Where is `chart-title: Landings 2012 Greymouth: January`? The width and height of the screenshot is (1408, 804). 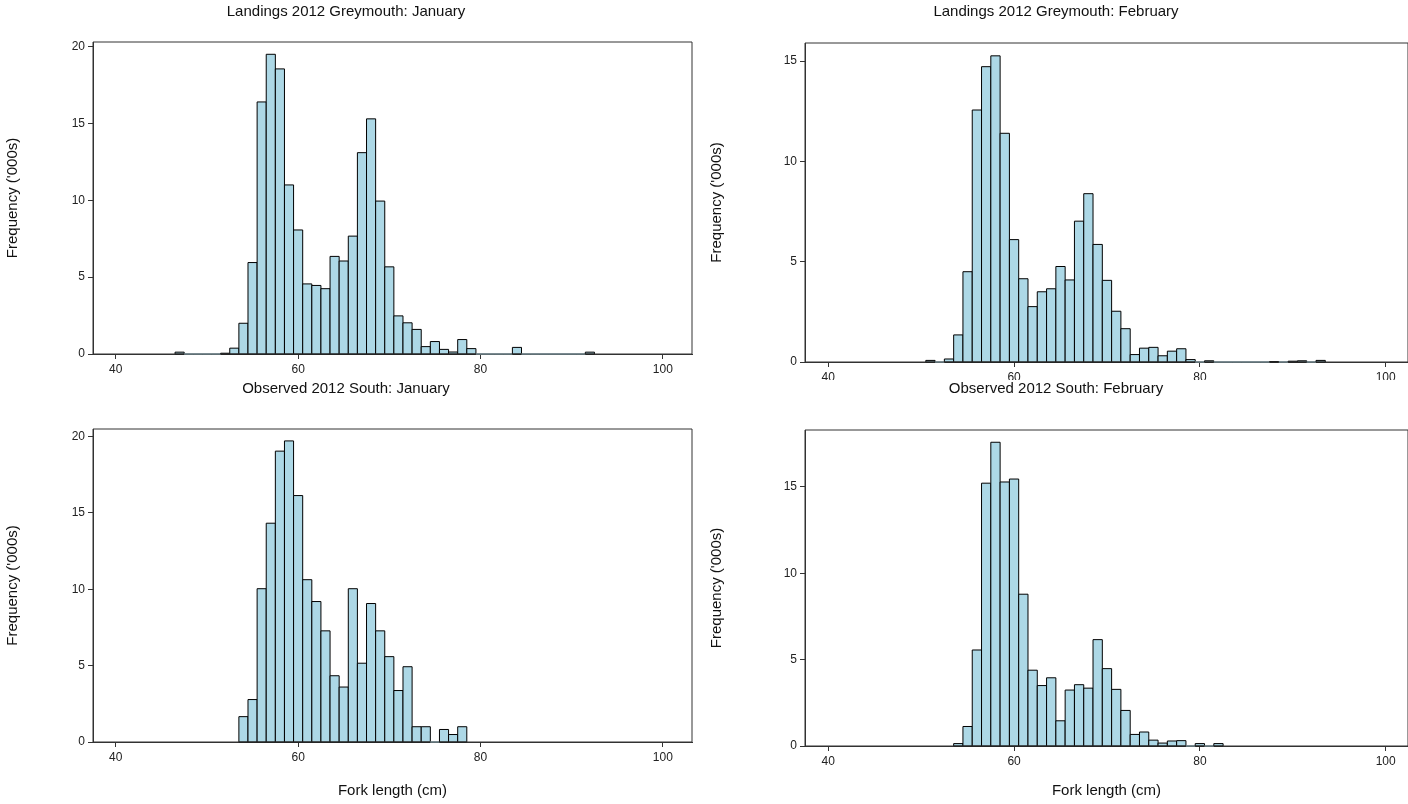
chart-title: Landings 2012 Greymouth: January is located at coordinates (346, 11).